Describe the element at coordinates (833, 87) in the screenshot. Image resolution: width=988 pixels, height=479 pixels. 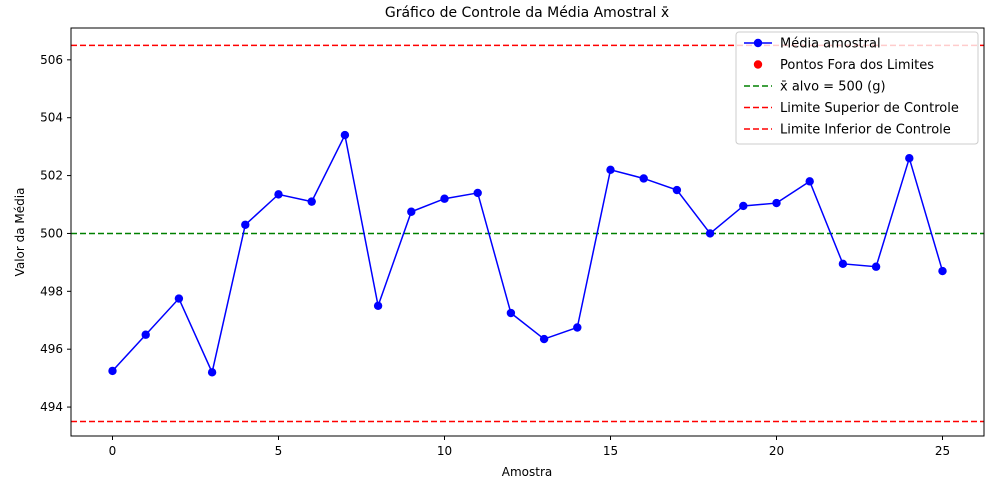
I see `legend-label: x̄ alvo = 500 (g)` at that location.